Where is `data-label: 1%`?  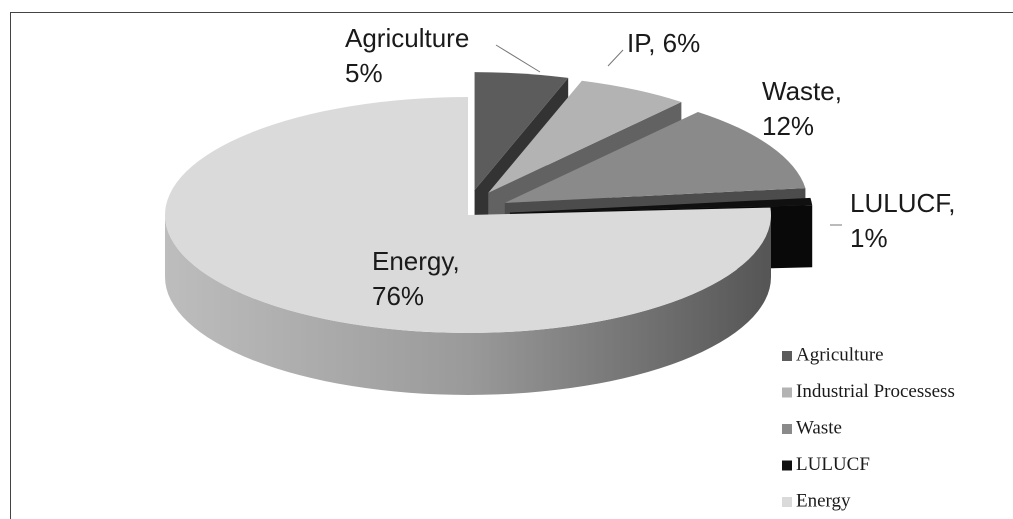 data-label: 1% is located at coordinates (869, 238).